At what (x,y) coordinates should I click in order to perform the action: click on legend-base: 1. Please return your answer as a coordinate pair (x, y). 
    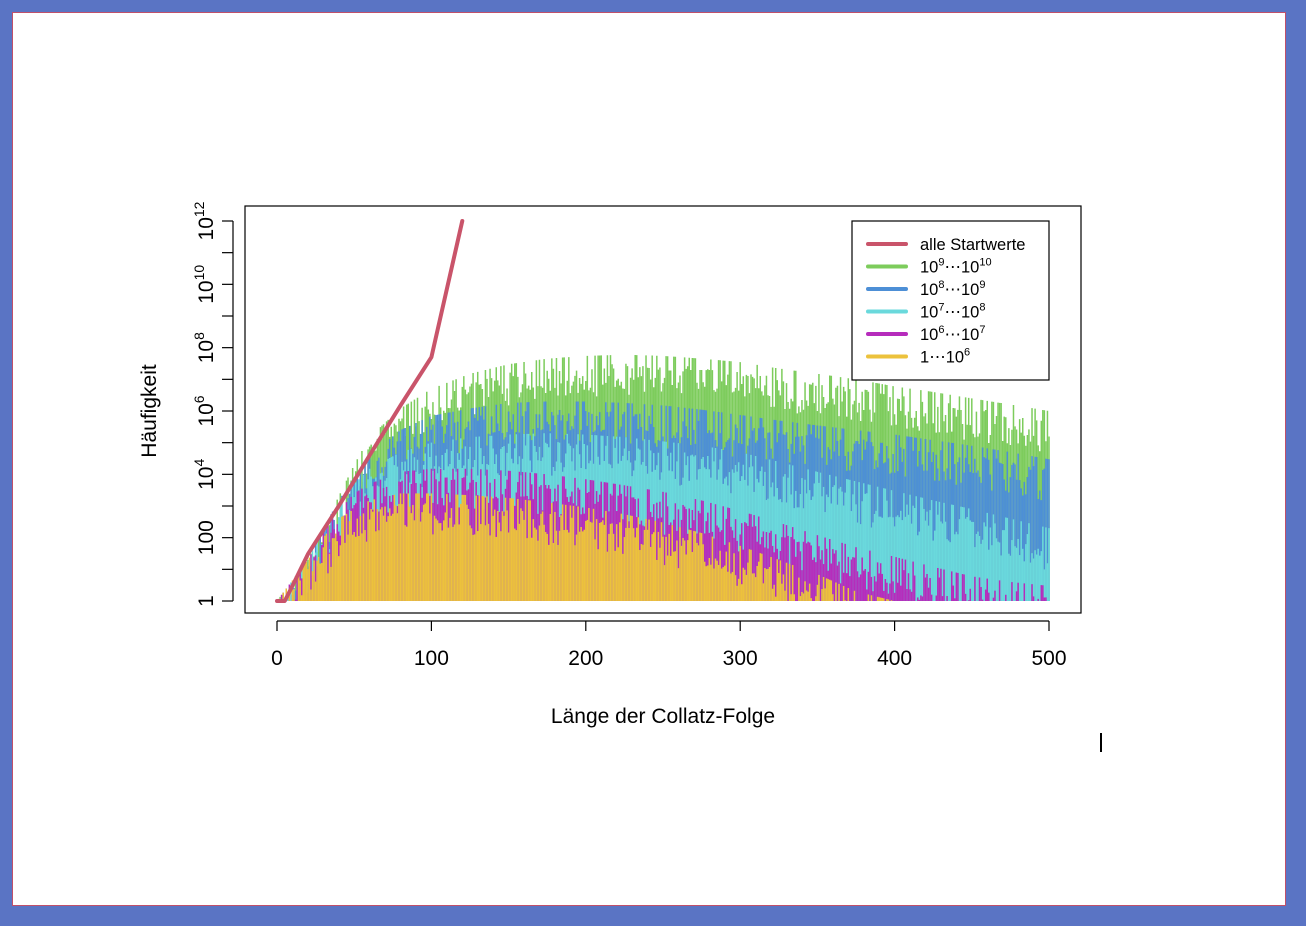
    Looking at the image, I should click on (924, 358).